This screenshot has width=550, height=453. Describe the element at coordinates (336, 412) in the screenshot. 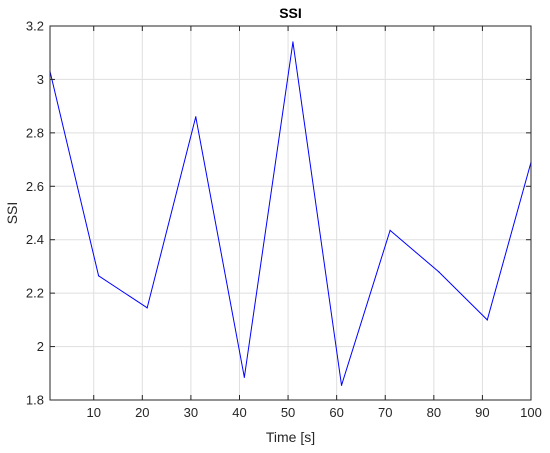

I see `x-tick-label: 60` at that location.